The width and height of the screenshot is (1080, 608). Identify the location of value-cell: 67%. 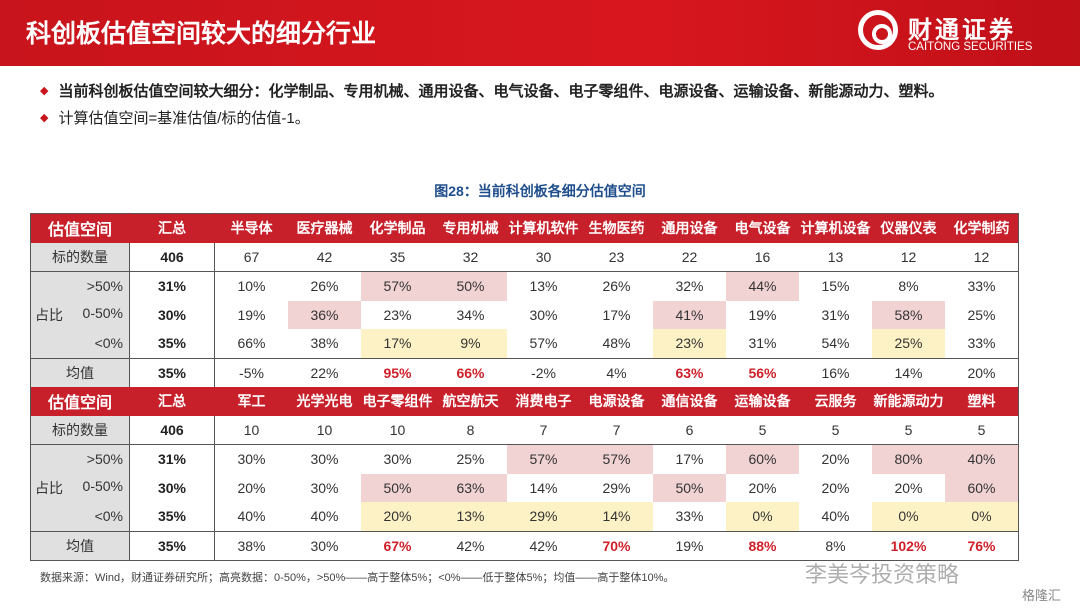
(397, 545).